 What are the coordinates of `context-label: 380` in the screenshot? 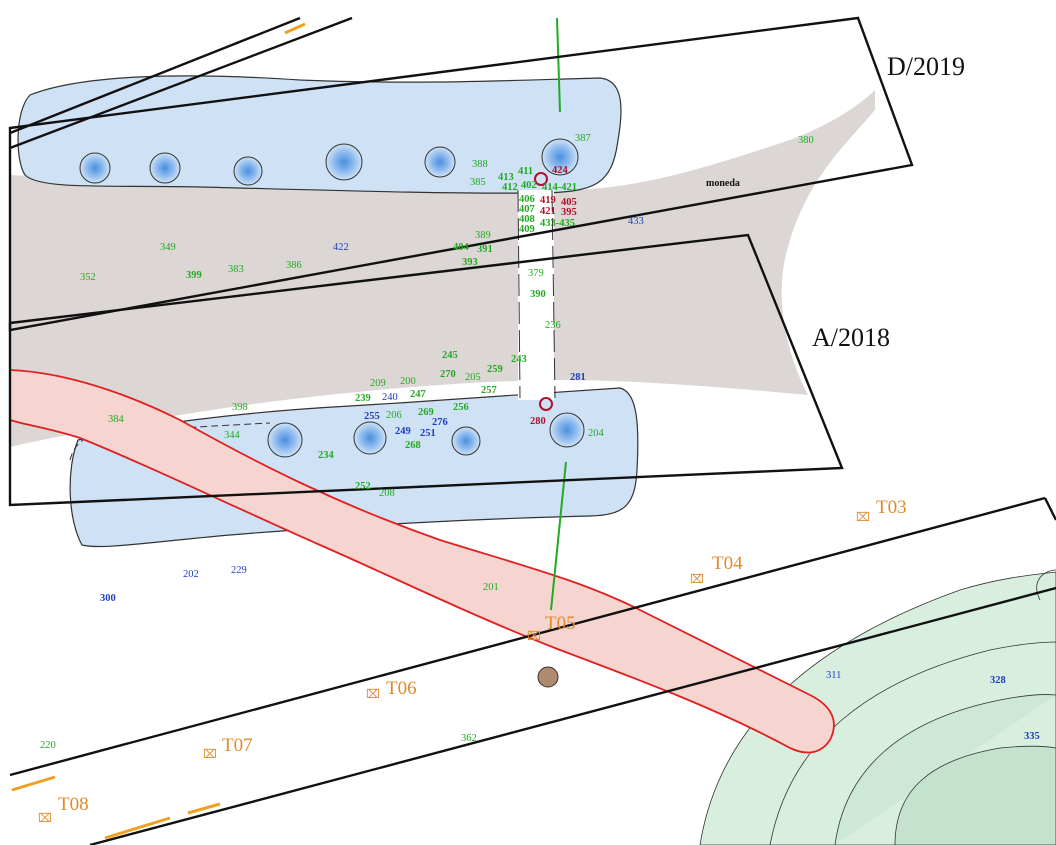 It's located at (806, 140).